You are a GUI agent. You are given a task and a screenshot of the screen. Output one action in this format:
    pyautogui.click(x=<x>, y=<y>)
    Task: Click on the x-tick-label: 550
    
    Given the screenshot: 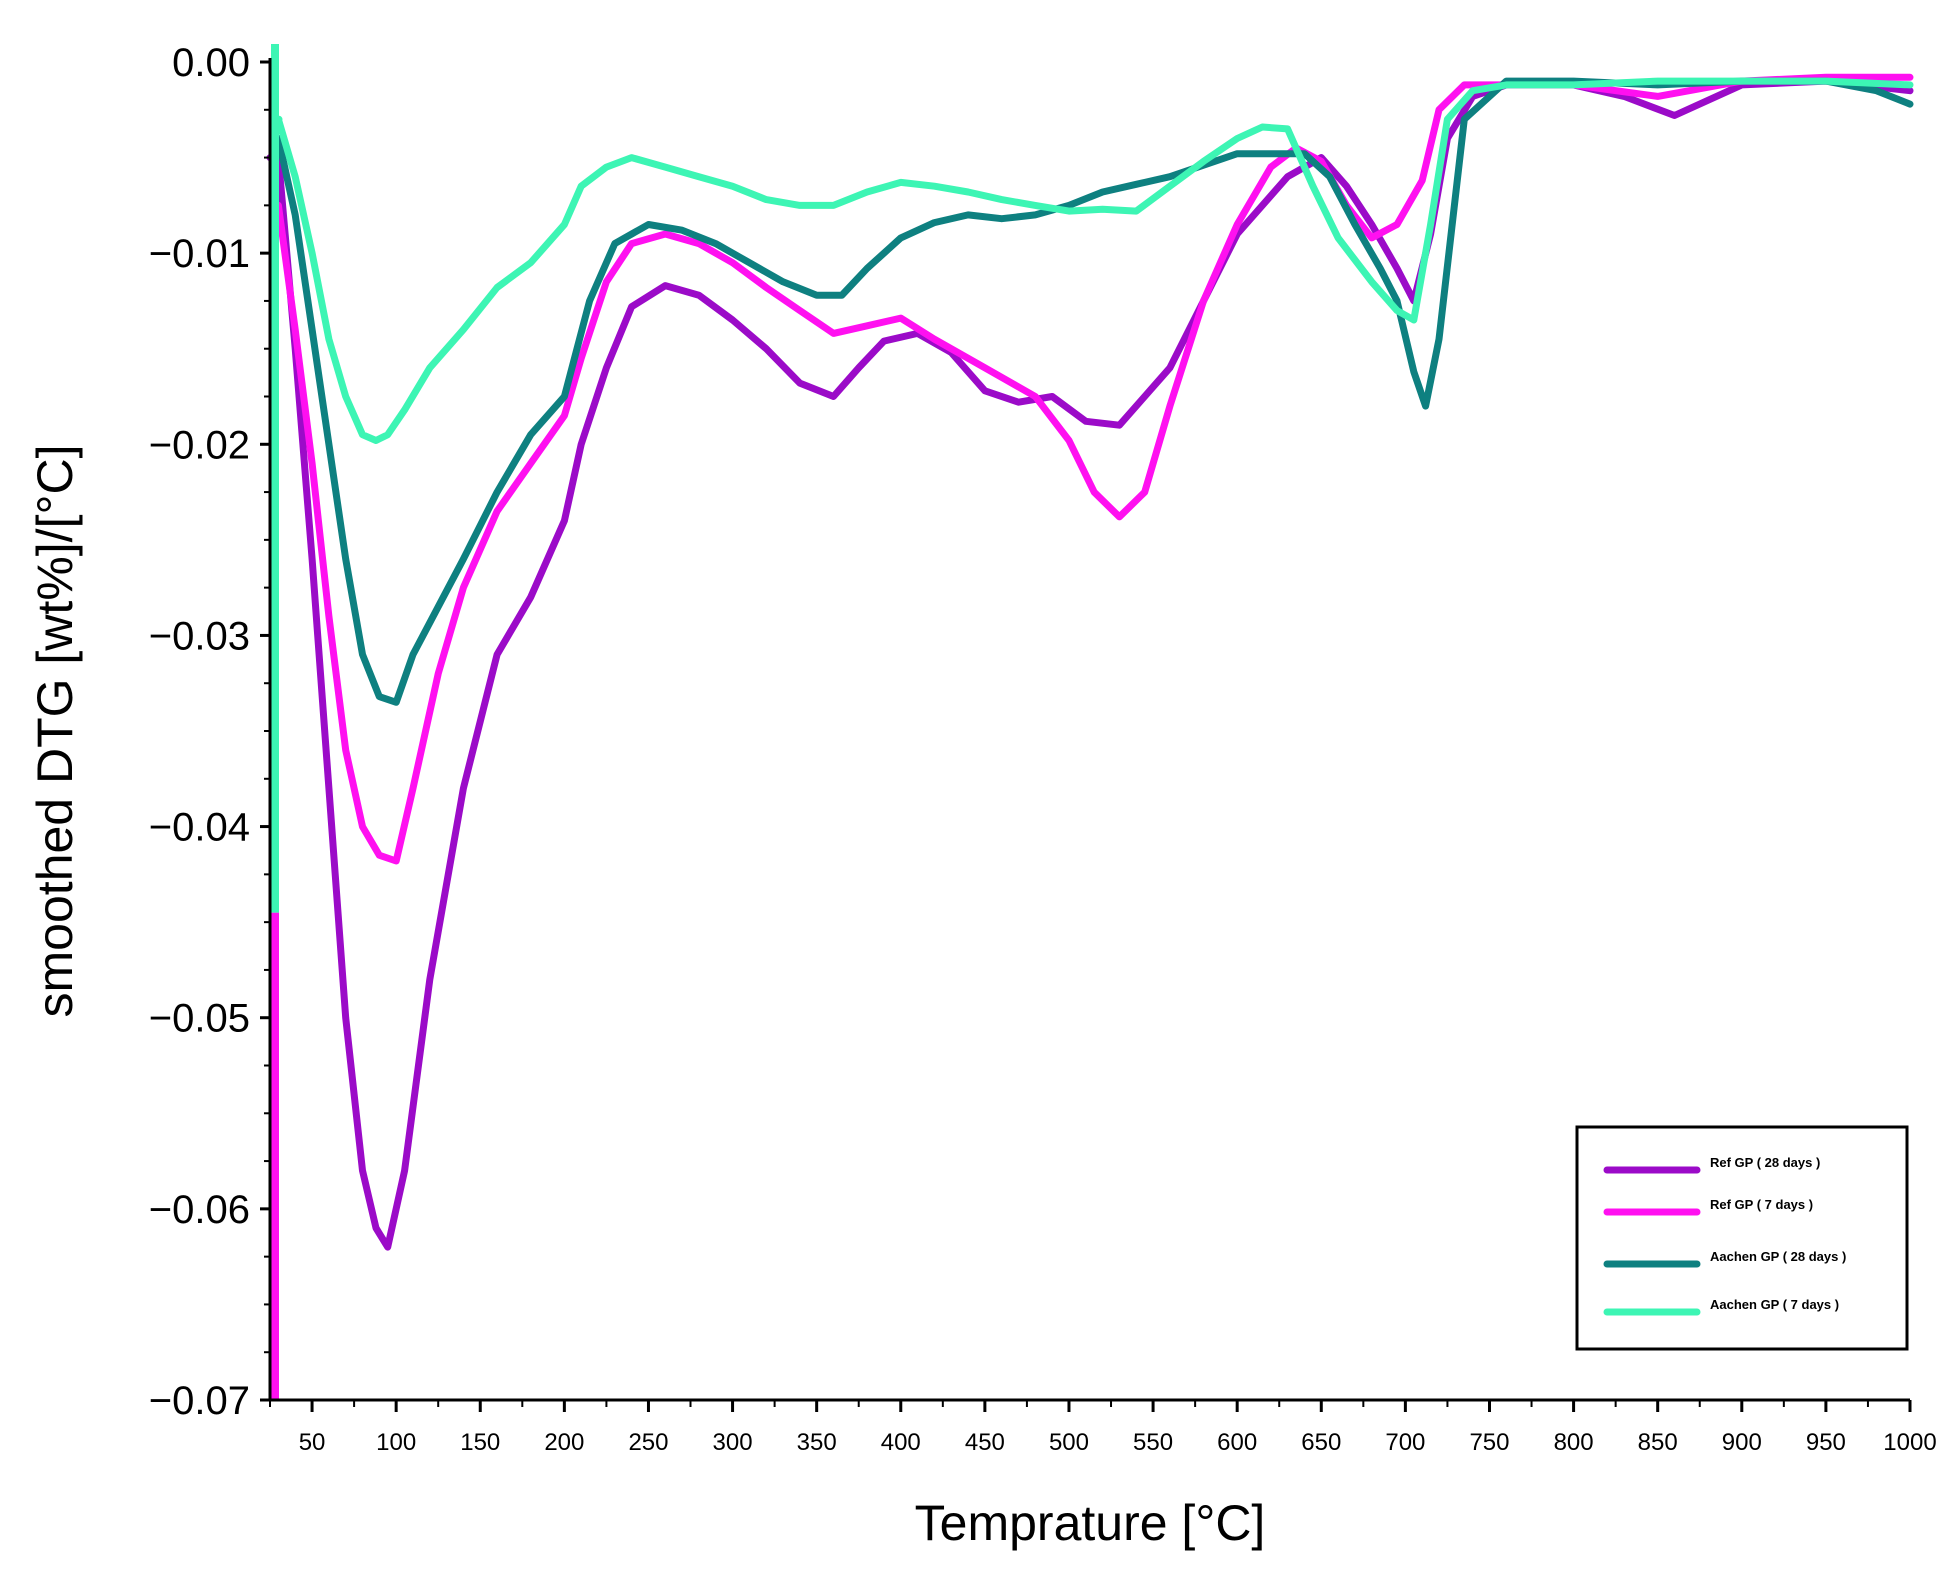 What is the action you would take?
    pyautogui.click(x=1153, y=1442)
    